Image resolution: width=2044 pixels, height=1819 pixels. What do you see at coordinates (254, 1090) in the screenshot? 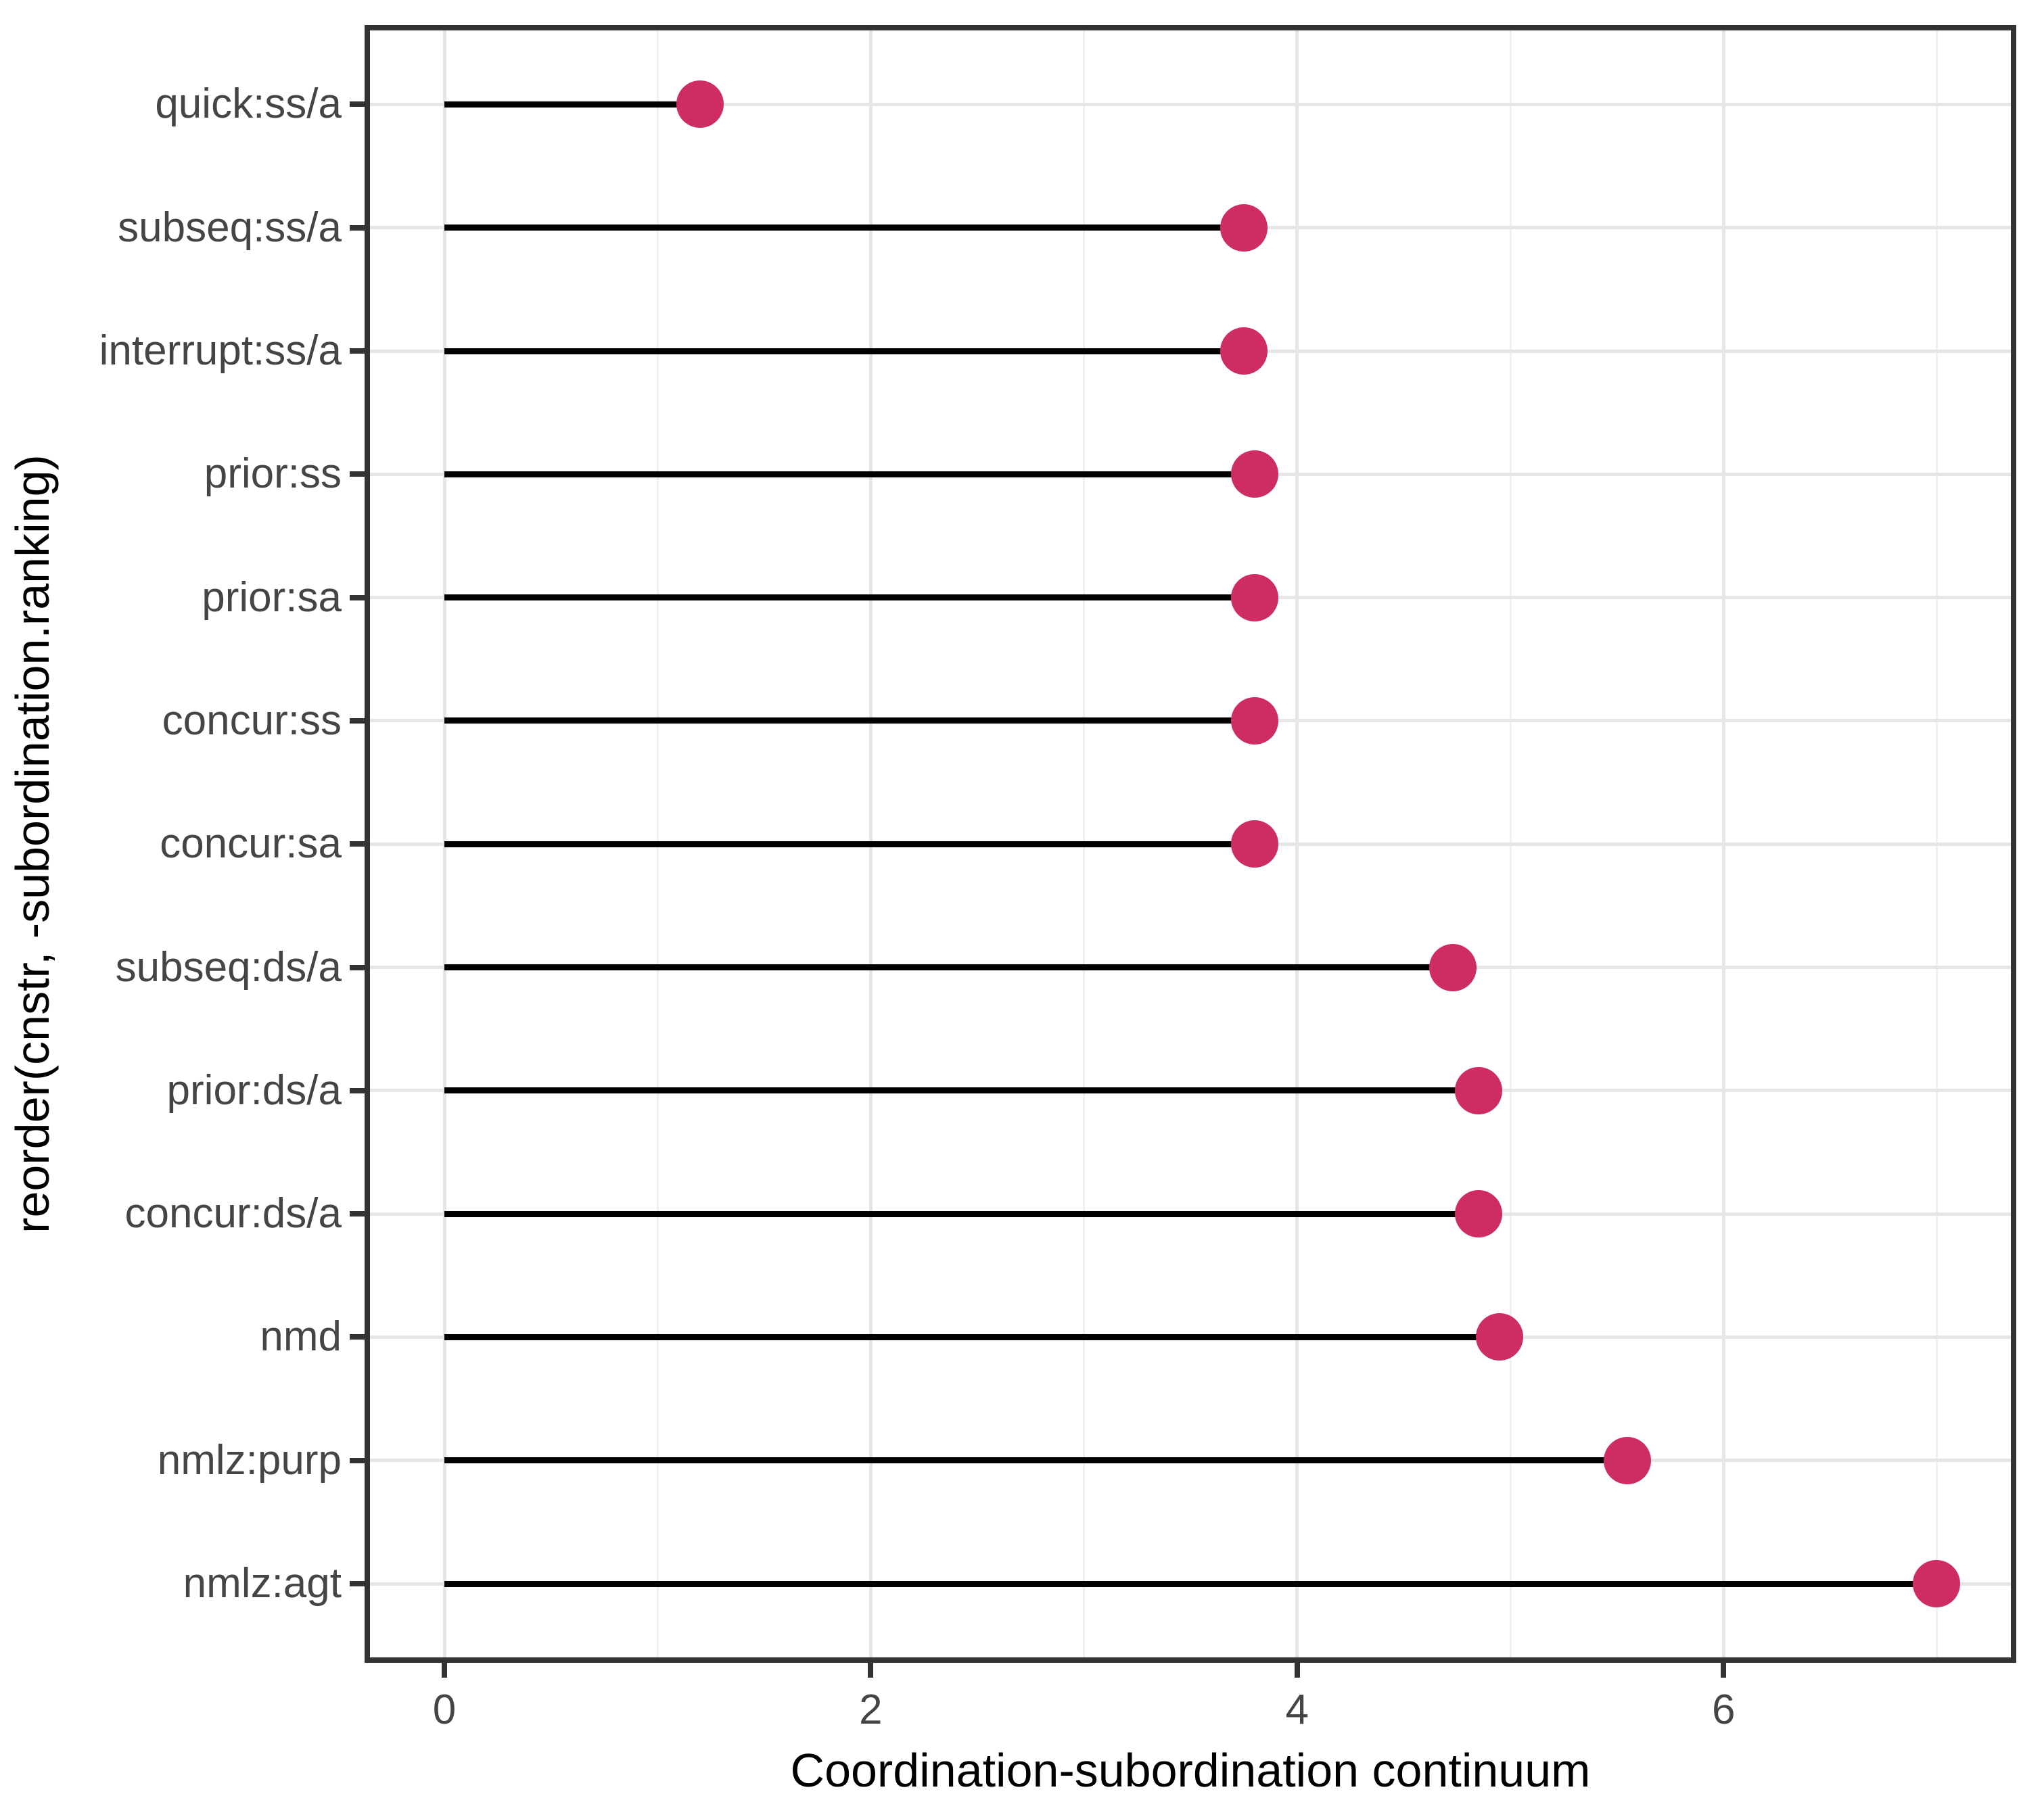
I see `y-tick-label: prior:ds/a` at bounding box center [254, 1090].